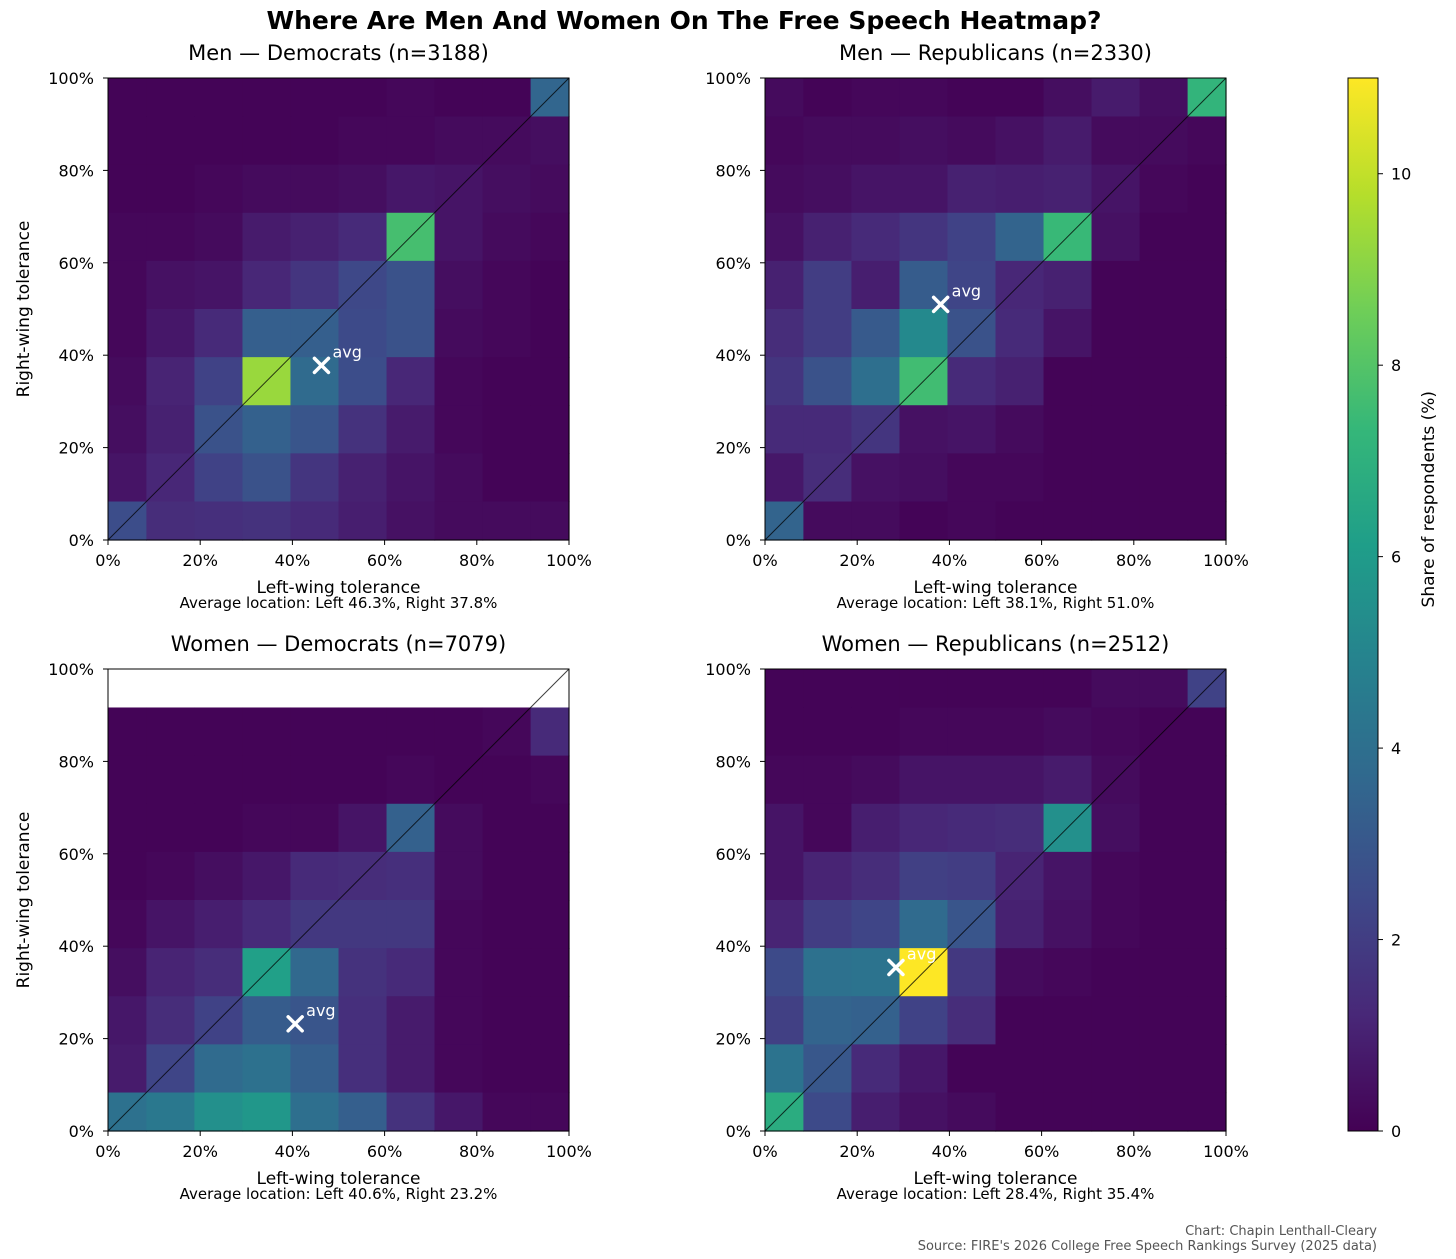 This screenshot has width=1456, height=1259. Describe the element at coordinates (733, 946) in the screenshot. I see `y-tick-label: 40%` at that location.